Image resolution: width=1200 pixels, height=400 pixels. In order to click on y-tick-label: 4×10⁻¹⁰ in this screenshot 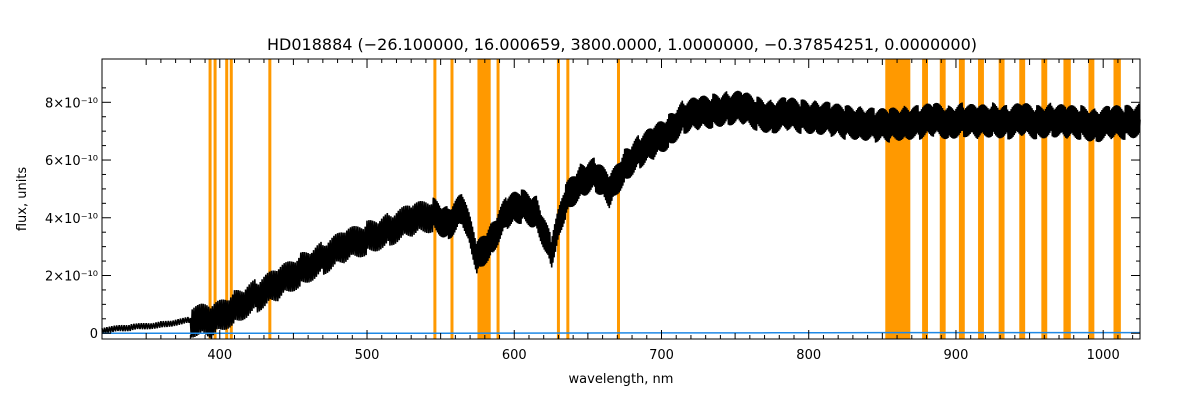, I will do `click(71, 219)`.